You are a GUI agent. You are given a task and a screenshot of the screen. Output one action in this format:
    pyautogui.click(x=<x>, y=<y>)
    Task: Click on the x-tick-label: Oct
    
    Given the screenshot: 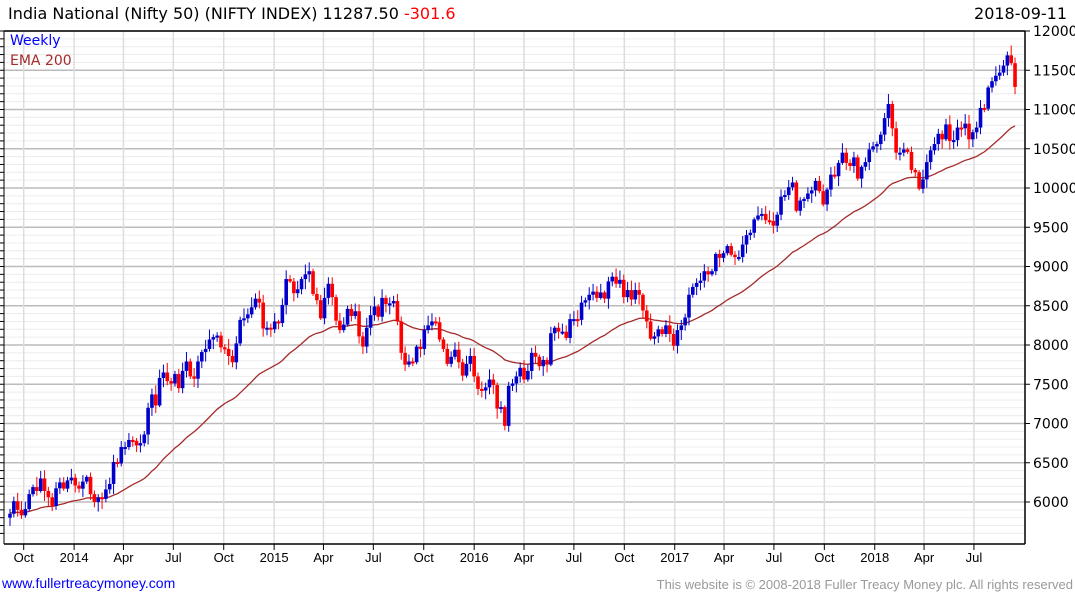 What is the action you would take?
    pyautogui.click(x=824, y=557)
    